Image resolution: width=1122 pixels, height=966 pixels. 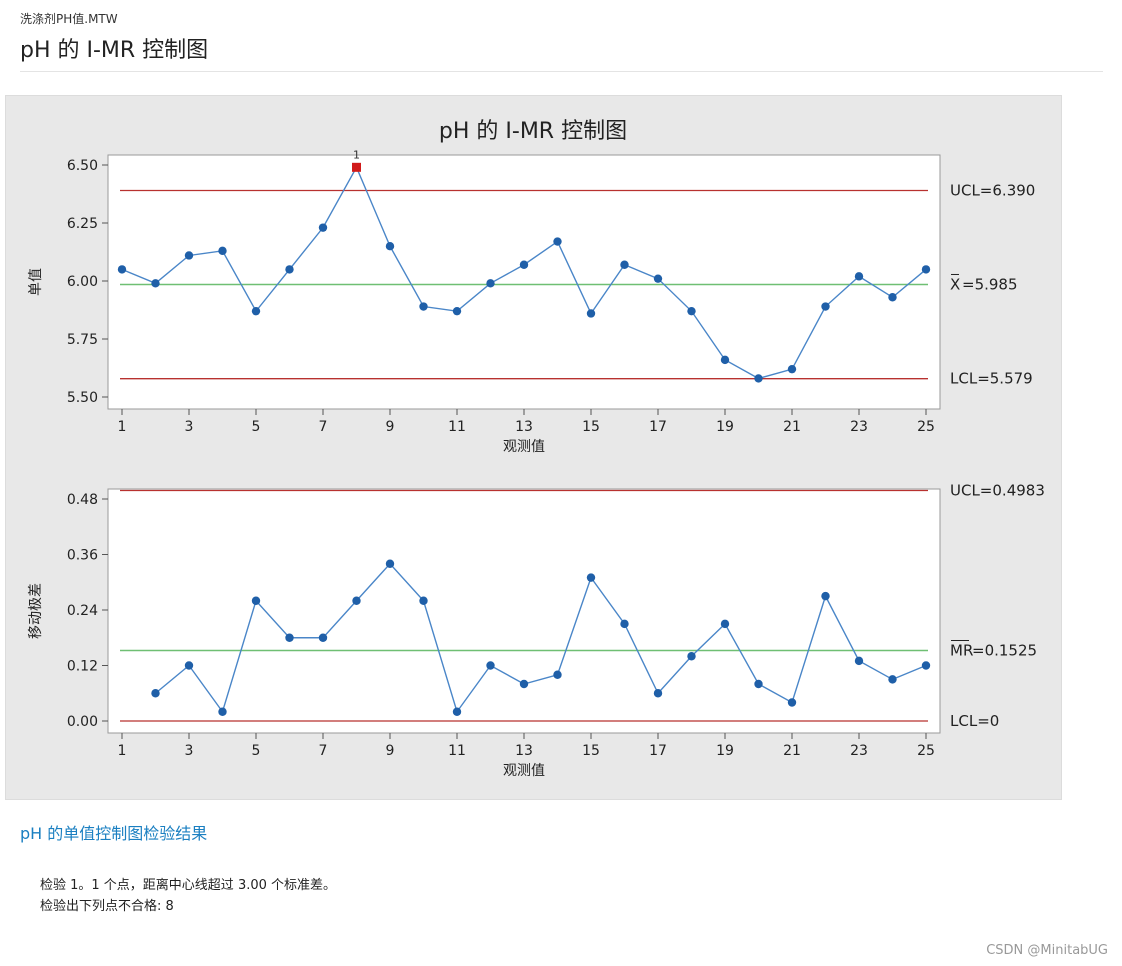 I want to click on i-chart-xtick-label: 15, so click(x=591, y=427).